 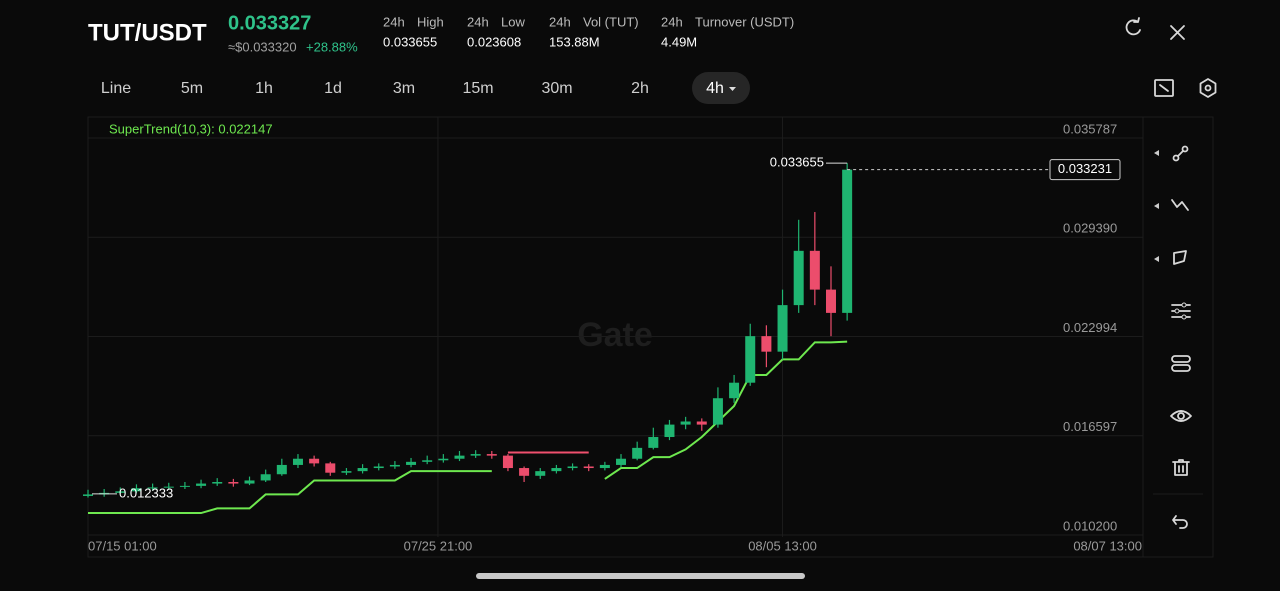 What do you see at coordinates (410, 41) in the screenshot?
I see `stat-value: 0.033655` at bounding box center [410, 41].